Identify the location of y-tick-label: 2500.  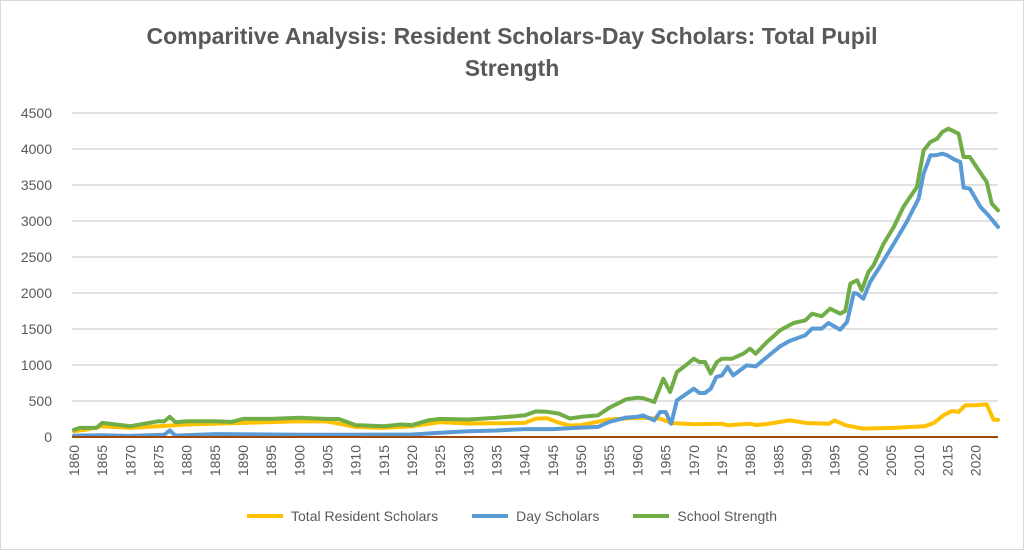
(36, 257).